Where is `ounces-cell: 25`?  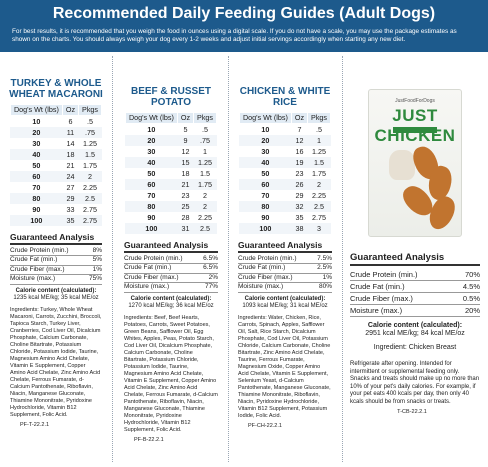 ounces-cell: 25 is located at coordinates (185, 206).